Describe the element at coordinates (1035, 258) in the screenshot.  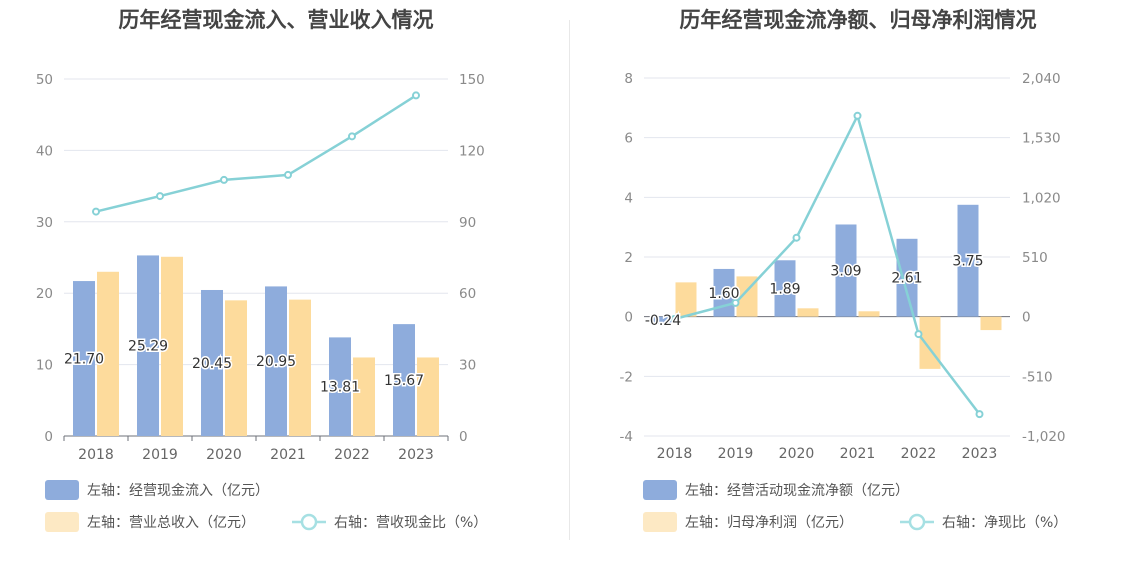
I see `right-axis-tick: 510` at that location.